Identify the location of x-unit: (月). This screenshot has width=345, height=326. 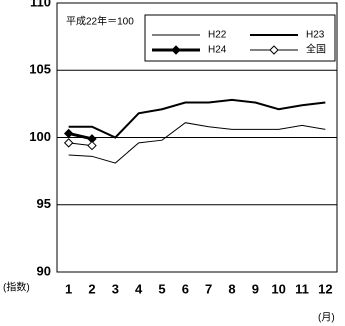
(326, 318).